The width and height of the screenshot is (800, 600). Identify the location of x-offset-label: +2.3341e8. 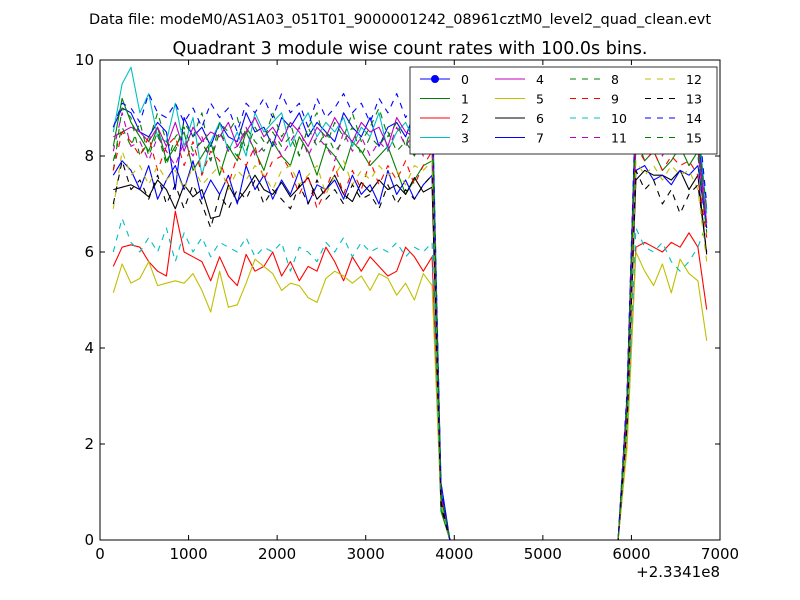
(678, 572).